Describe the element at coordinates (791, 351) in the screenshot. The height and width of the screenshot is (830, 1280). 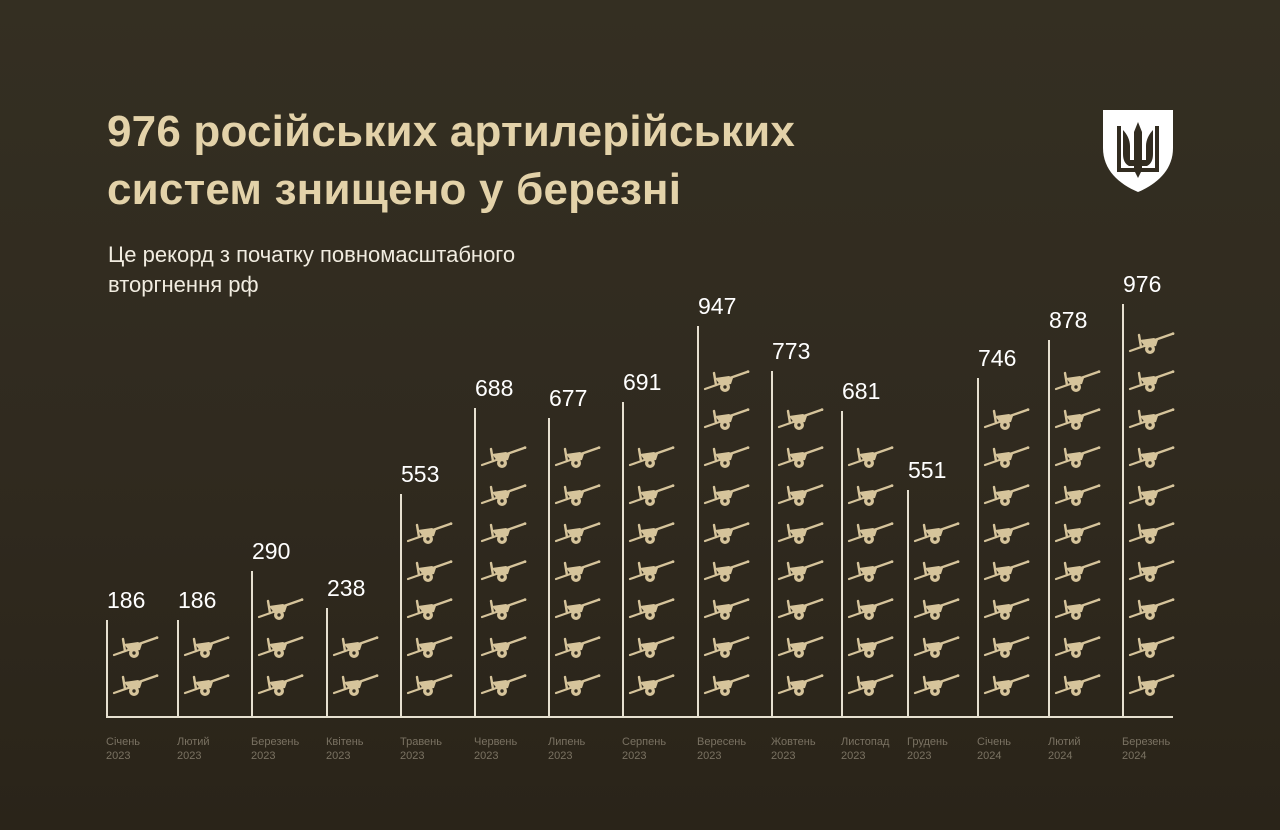
I see `bar-value-label: 773` at that location.